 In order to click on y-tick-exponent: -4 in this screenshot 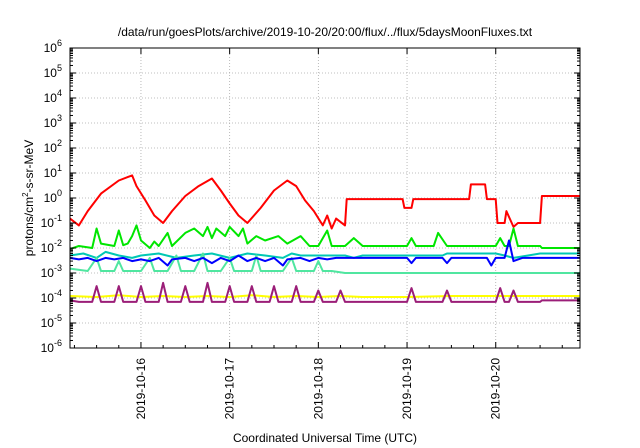, I will do `click(58, 293)`.